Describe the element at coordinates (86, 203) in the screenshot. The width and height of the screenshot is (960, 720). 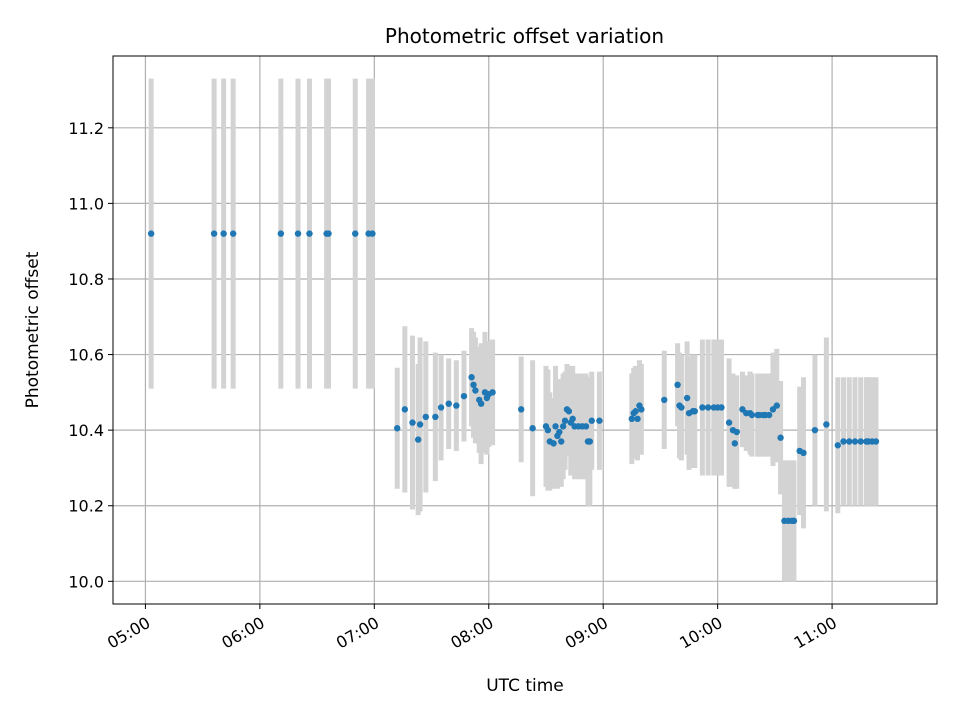
I see `y-tick-label: 11.0` at that location.